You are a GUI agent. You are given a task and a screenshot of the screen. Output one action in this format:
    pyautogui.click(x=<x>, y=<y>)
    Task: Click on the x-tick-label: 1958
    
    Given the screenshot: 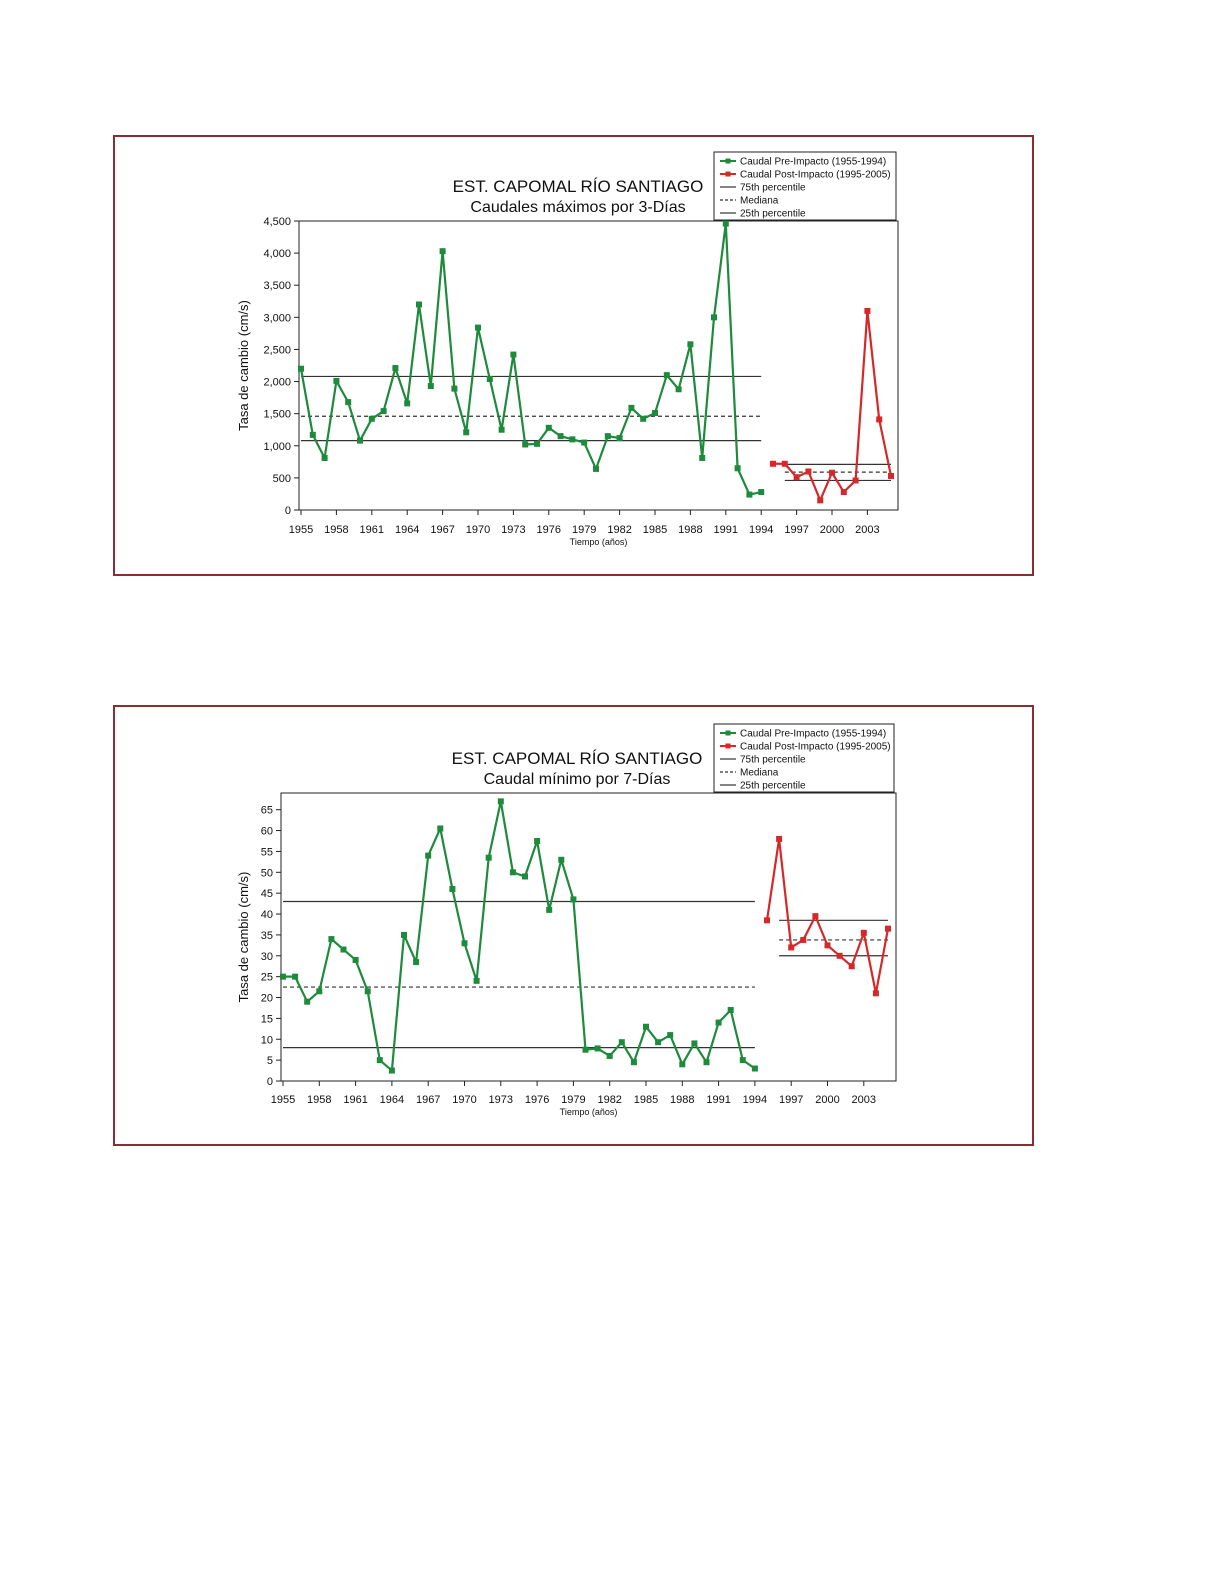 What is the action you would take?
    pyautogui.click(x=319, y=1100)
    